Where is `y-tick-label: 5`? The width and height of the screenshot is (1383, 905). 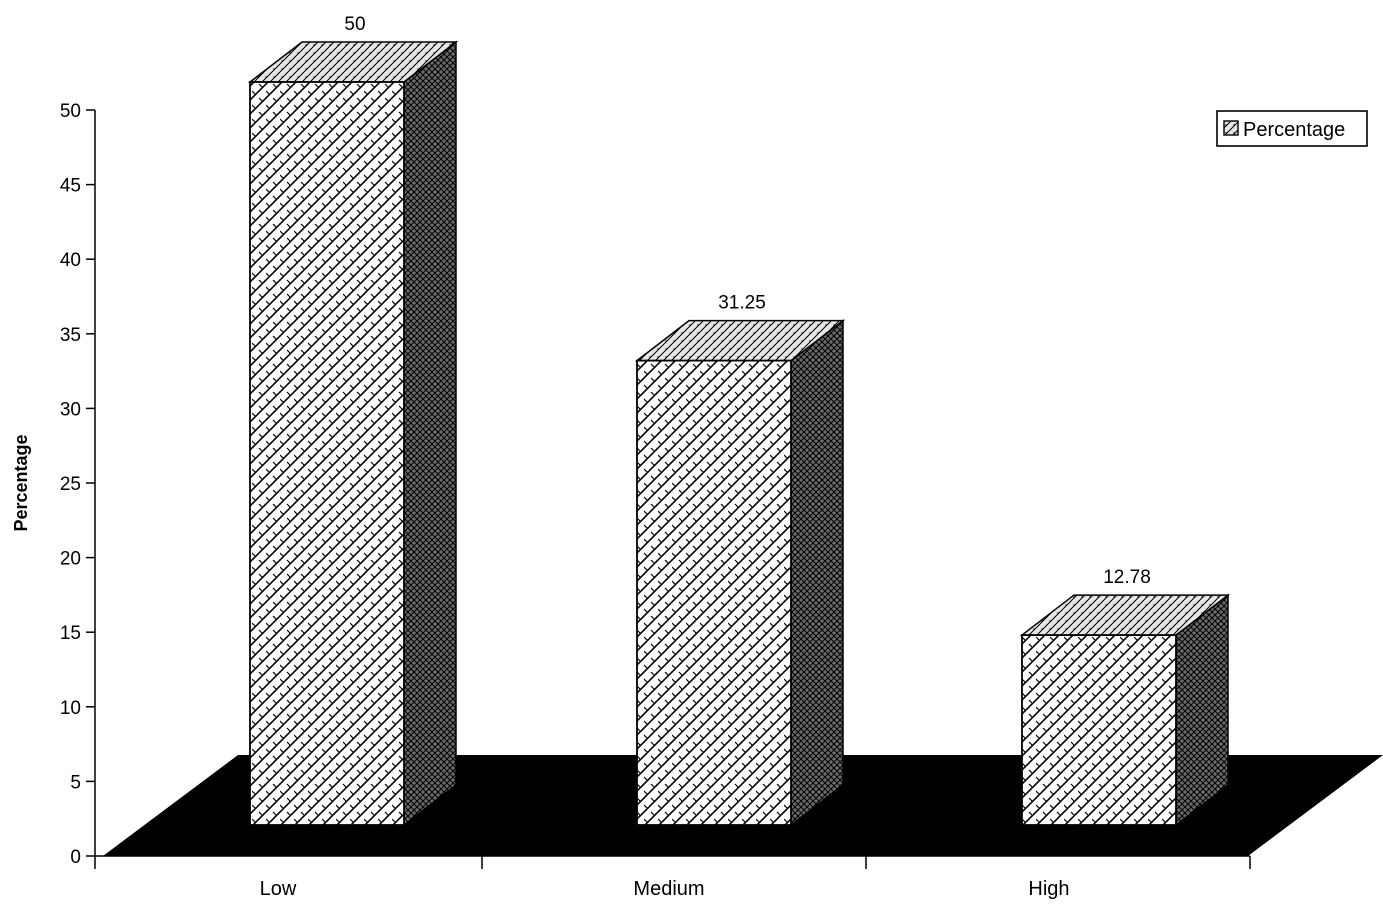
y-tick-label: 5 is located at coordinates (75, 782).